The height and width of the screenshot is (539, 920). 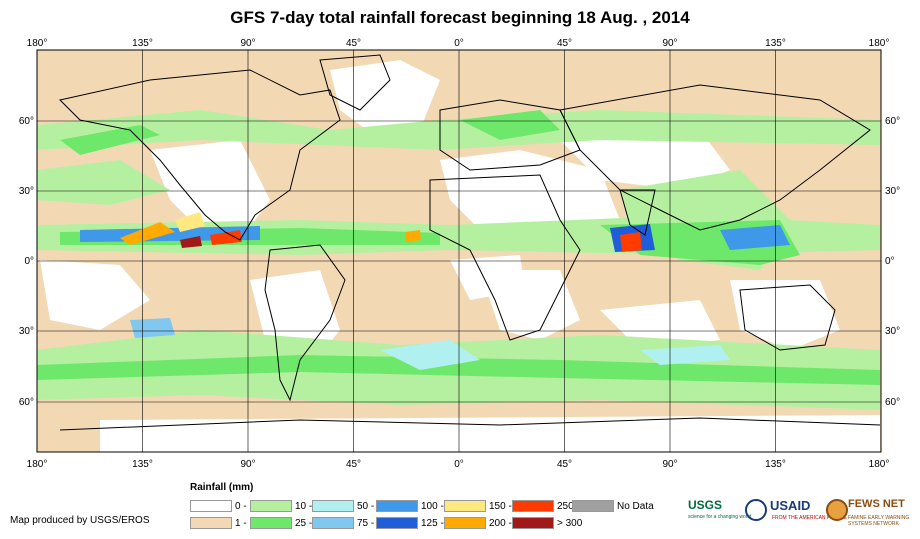 What do you see at coordinates (705, 505) in the screenshot?
I see `usgs-logo: USGS` at bounding box center [705, 505].